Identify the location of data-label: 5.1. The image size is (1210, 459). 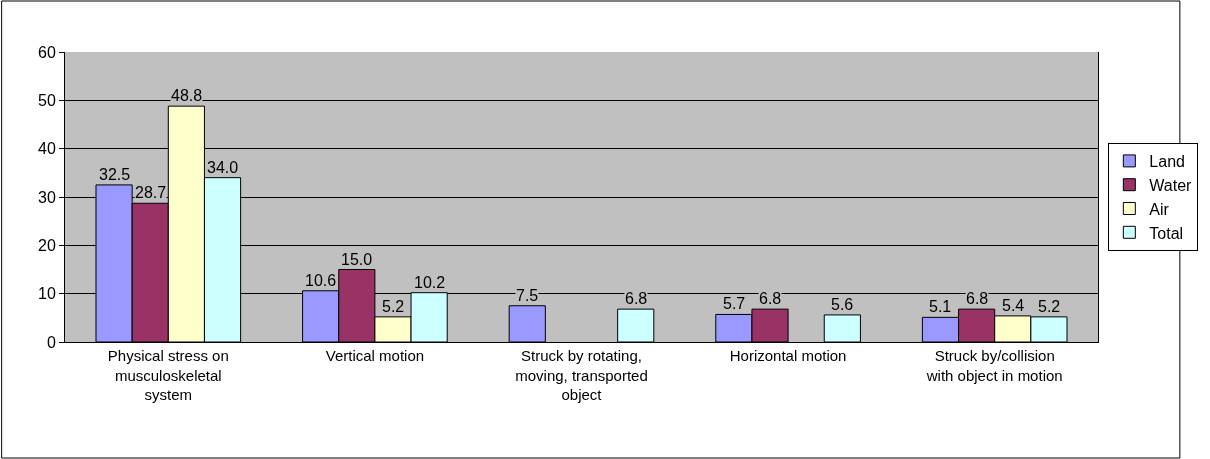
(940, 306).